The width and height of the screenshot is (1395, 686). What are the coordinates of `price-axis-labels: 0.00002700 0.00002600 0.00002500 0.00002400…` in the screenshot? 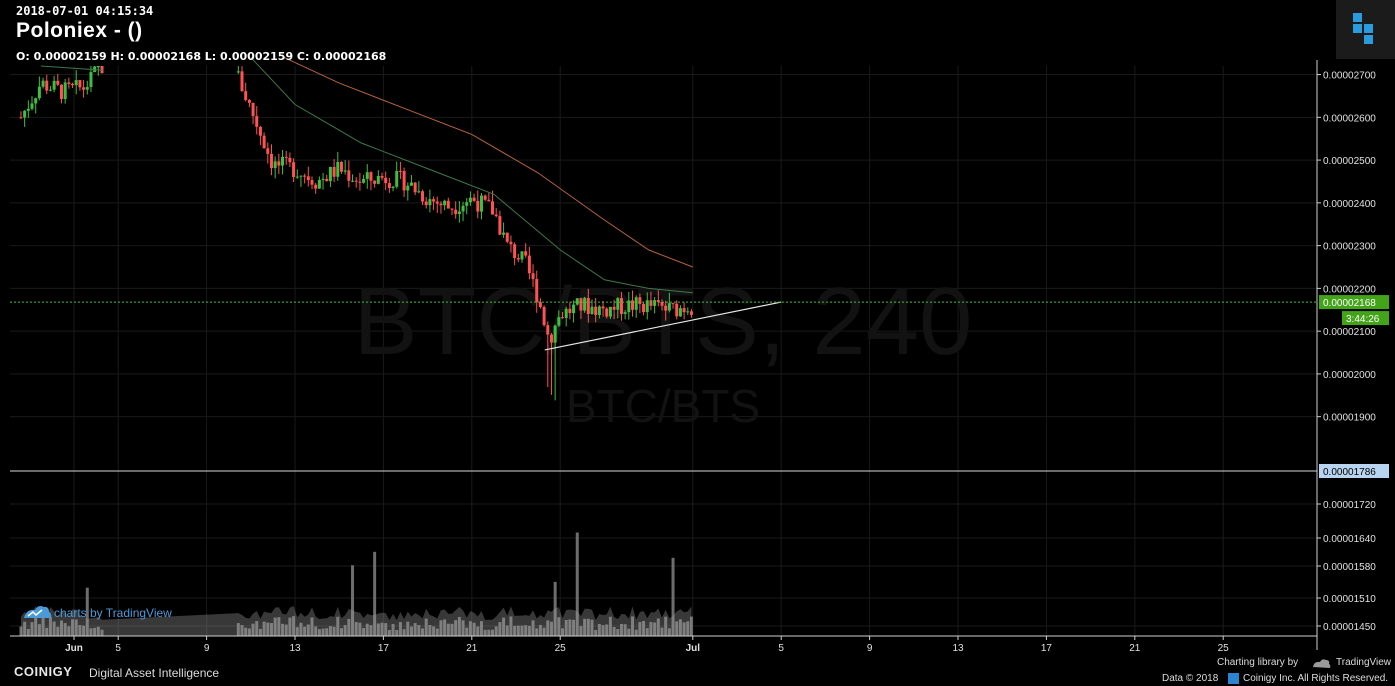 It's located at (1346, 247).